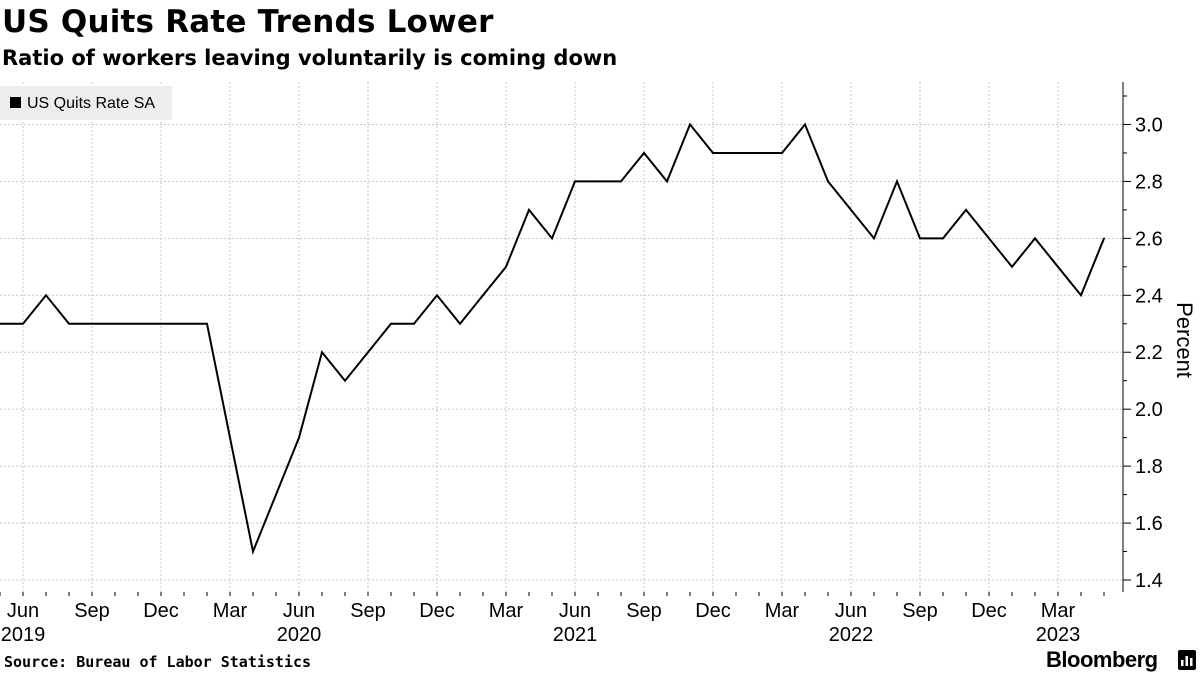  I want to click on y-axis-label: Percent, so click(1184, 340).